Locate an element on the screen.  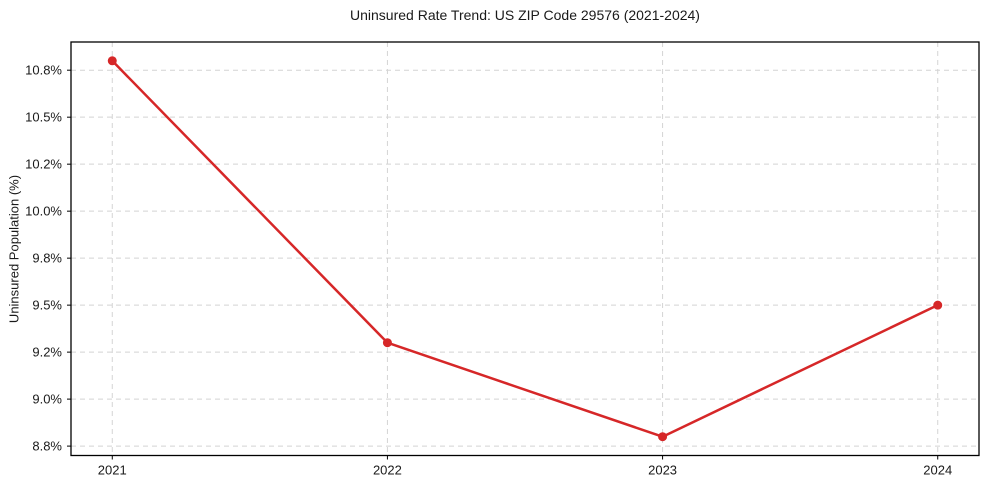
y-tick-label: 9.0% is located at coordinates (47, 399).